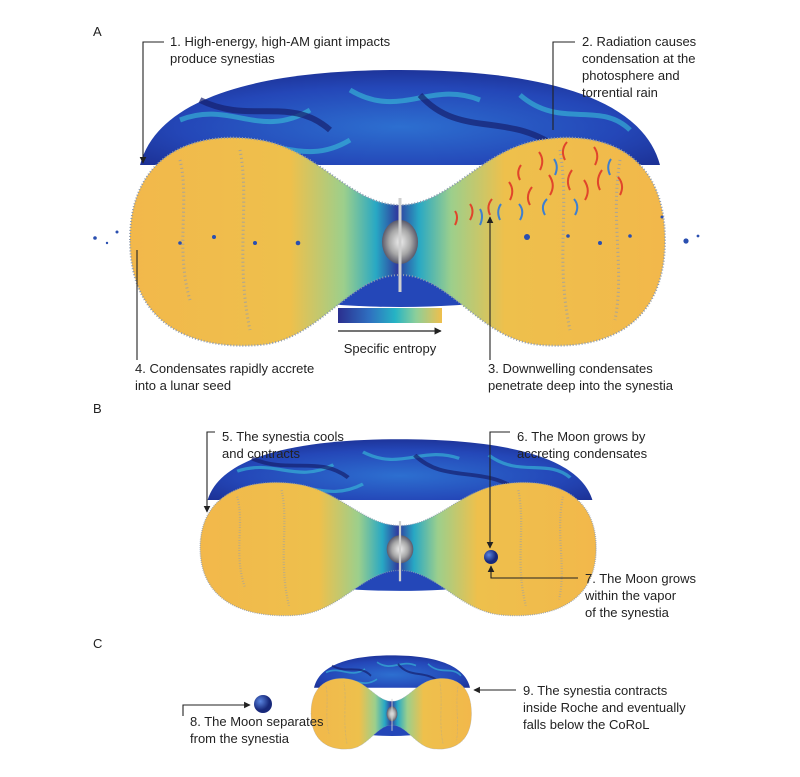  I want to click on label-5: 5. The synestia cools and contracts, so click(283, 445).